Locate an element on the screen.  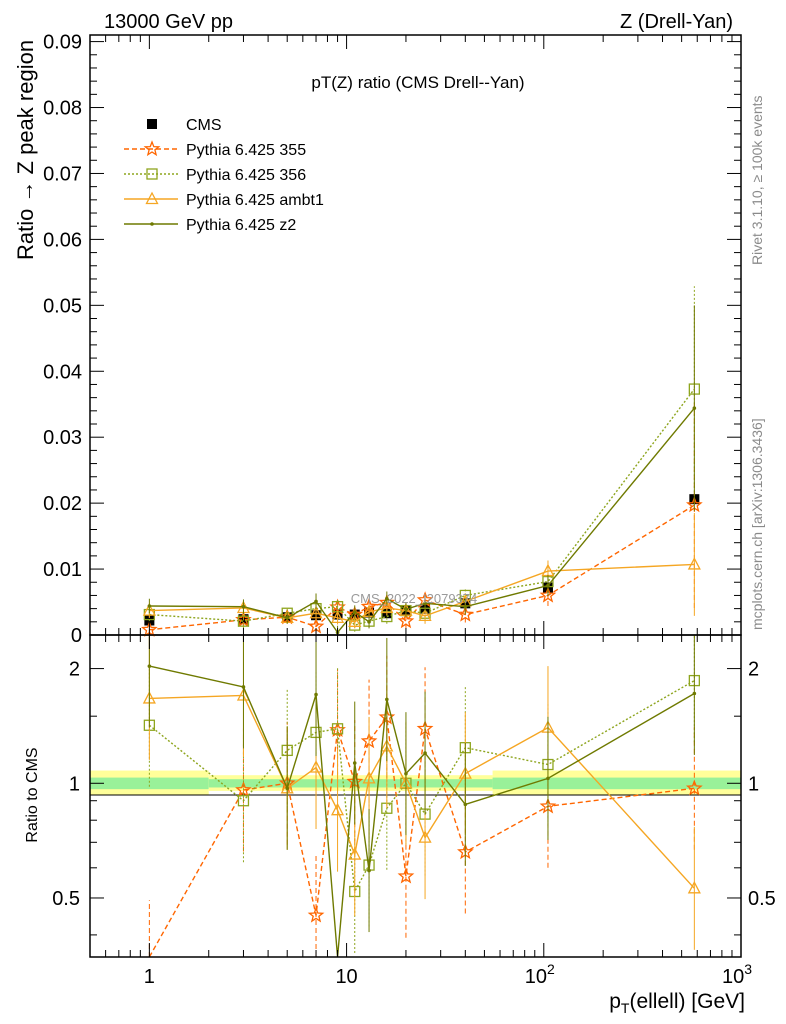
watermark: CMS_2022_I2079374 is located at coordinates (414, 598).